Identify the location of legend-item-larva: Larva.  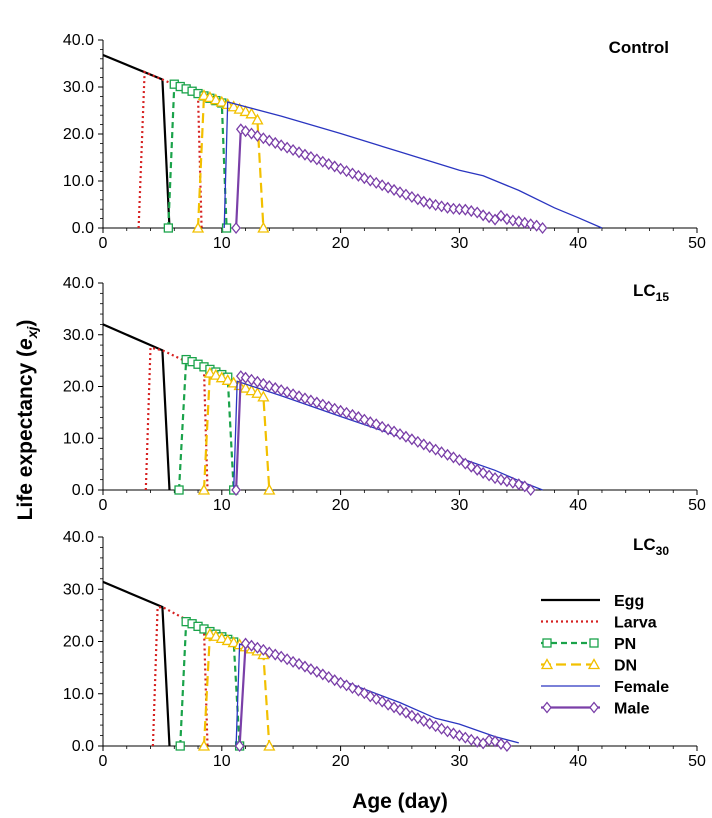
(599, 623).